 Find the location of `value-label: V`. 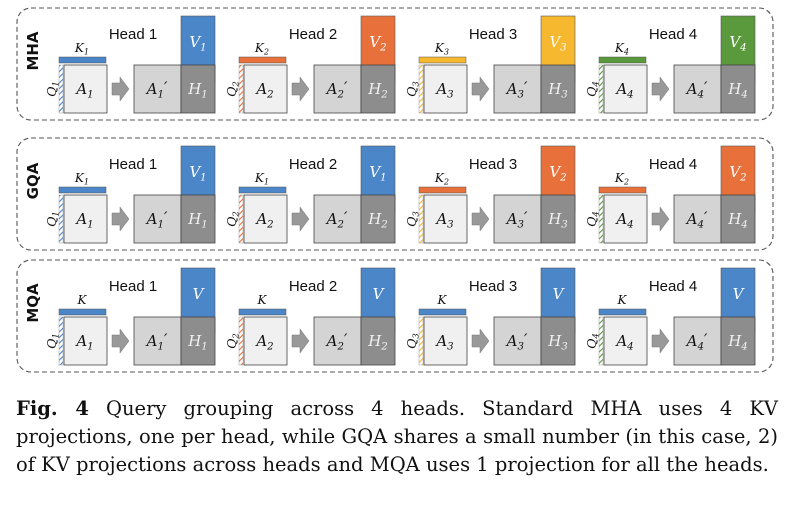

value-label: V is located at coordinates (559, 294).